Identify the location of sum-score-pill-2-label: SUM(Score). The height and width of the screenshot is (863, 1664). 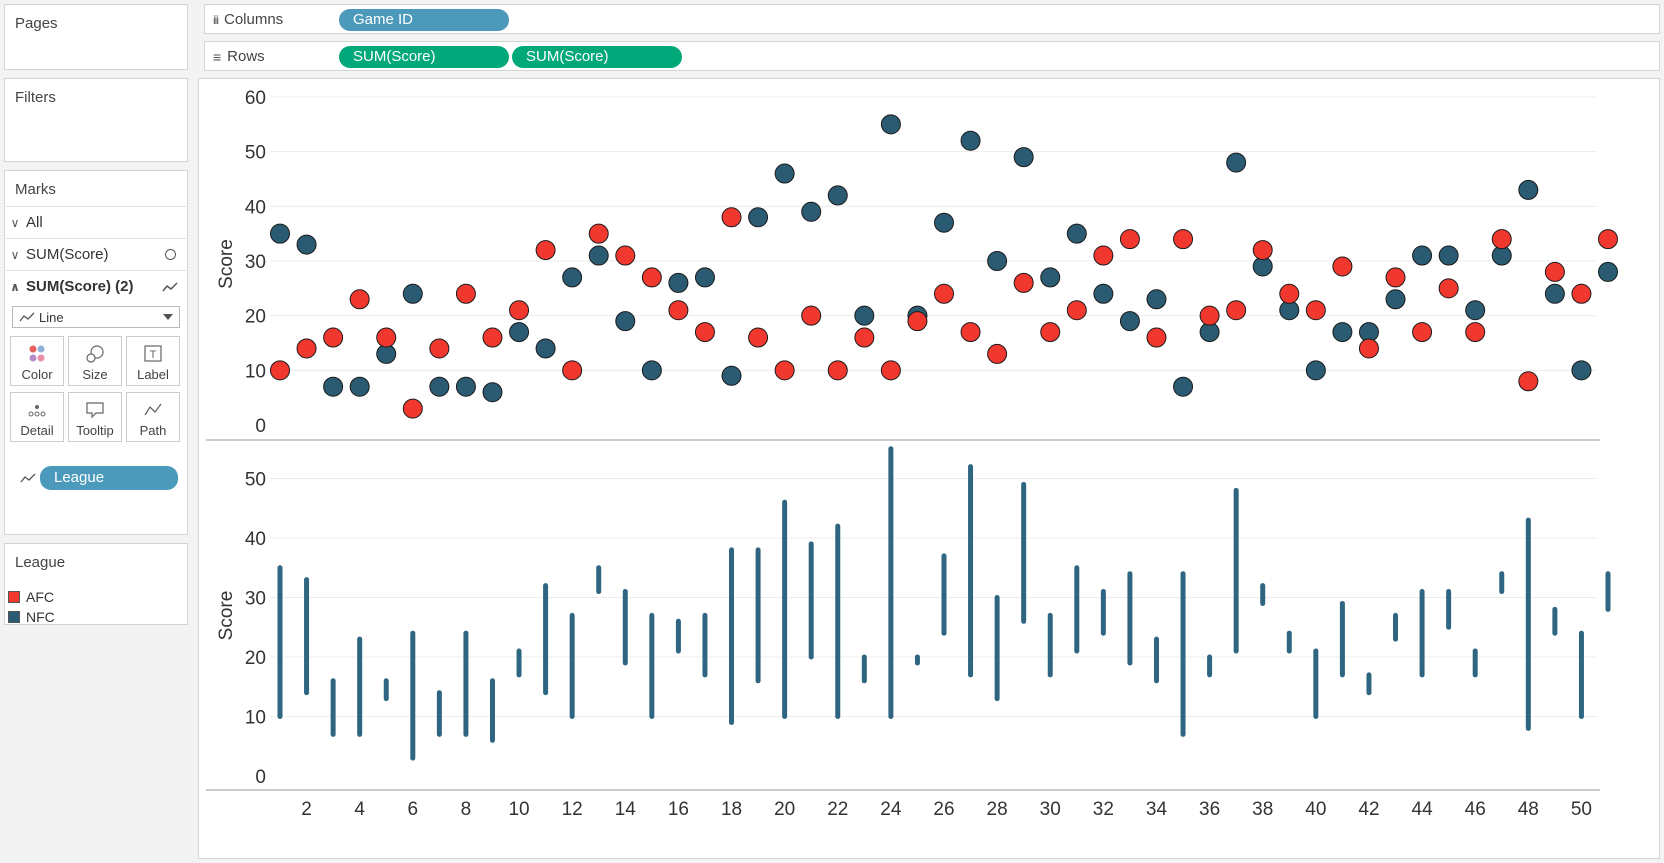
(567, 56).